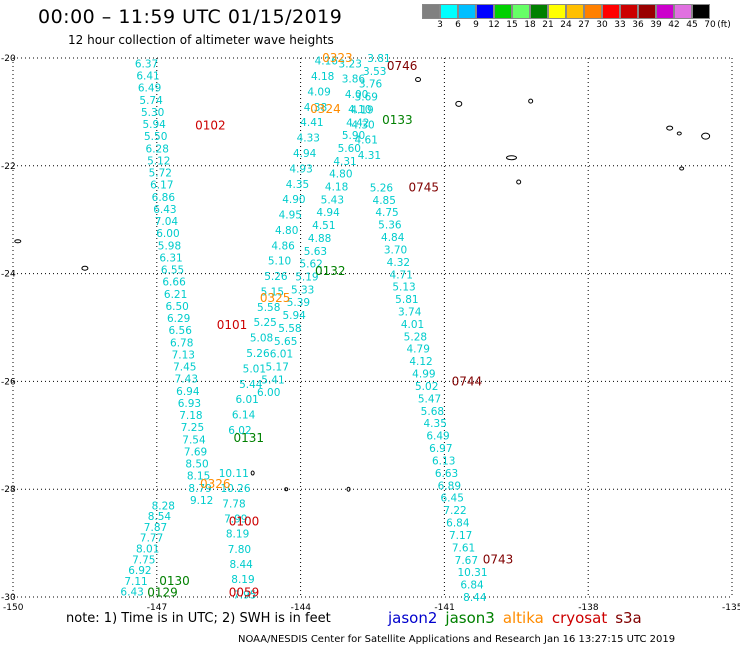 This screenshot has height=650, width=740. I want to click on page-title: 00:00 – 11:59 UTC 01/15/2019, so click(190, 17).